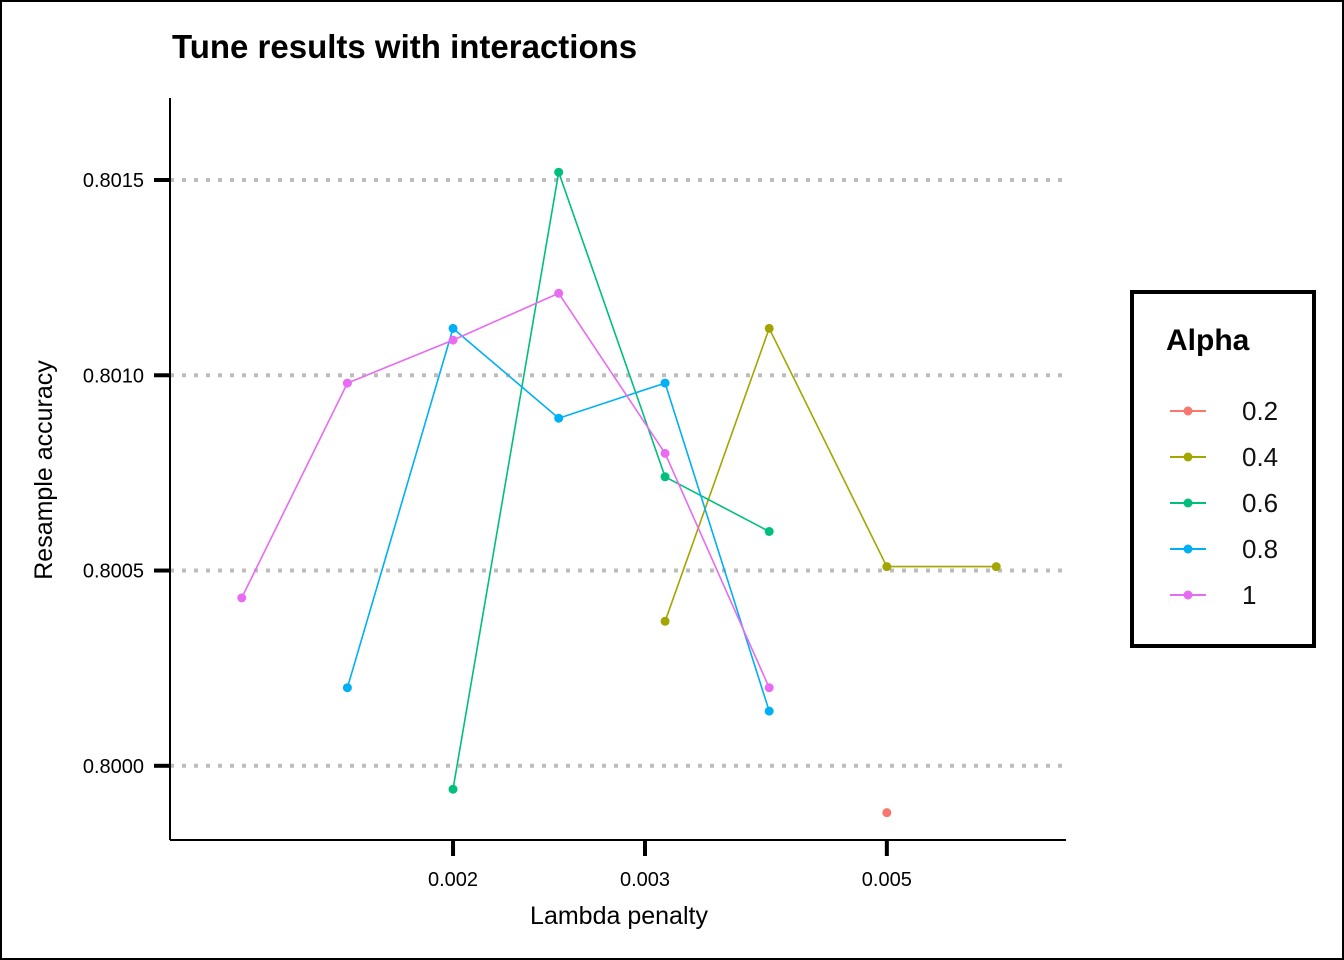 The height and width of the screenshot is (960, 1344). Describe the element at coordinates (405, 46) in the screenshot. I see `chart-title: Tune results with interactions` at that location.